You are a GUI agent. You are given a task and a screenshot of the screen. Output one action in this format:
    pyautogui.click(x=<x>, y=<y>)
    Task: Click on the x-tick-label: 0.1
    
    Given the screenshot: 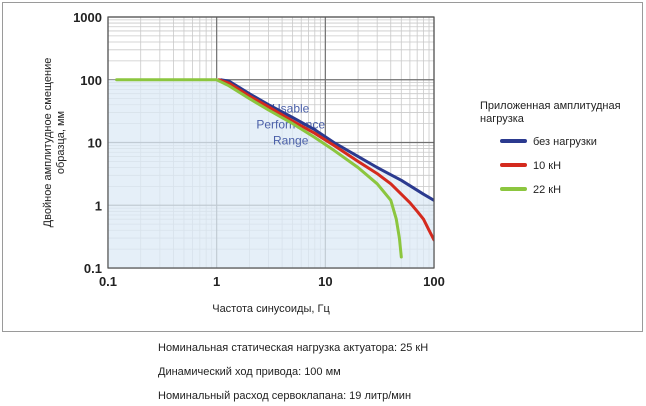 What is the action you would take?
    pyautogui.click(x=108, y=281)
    